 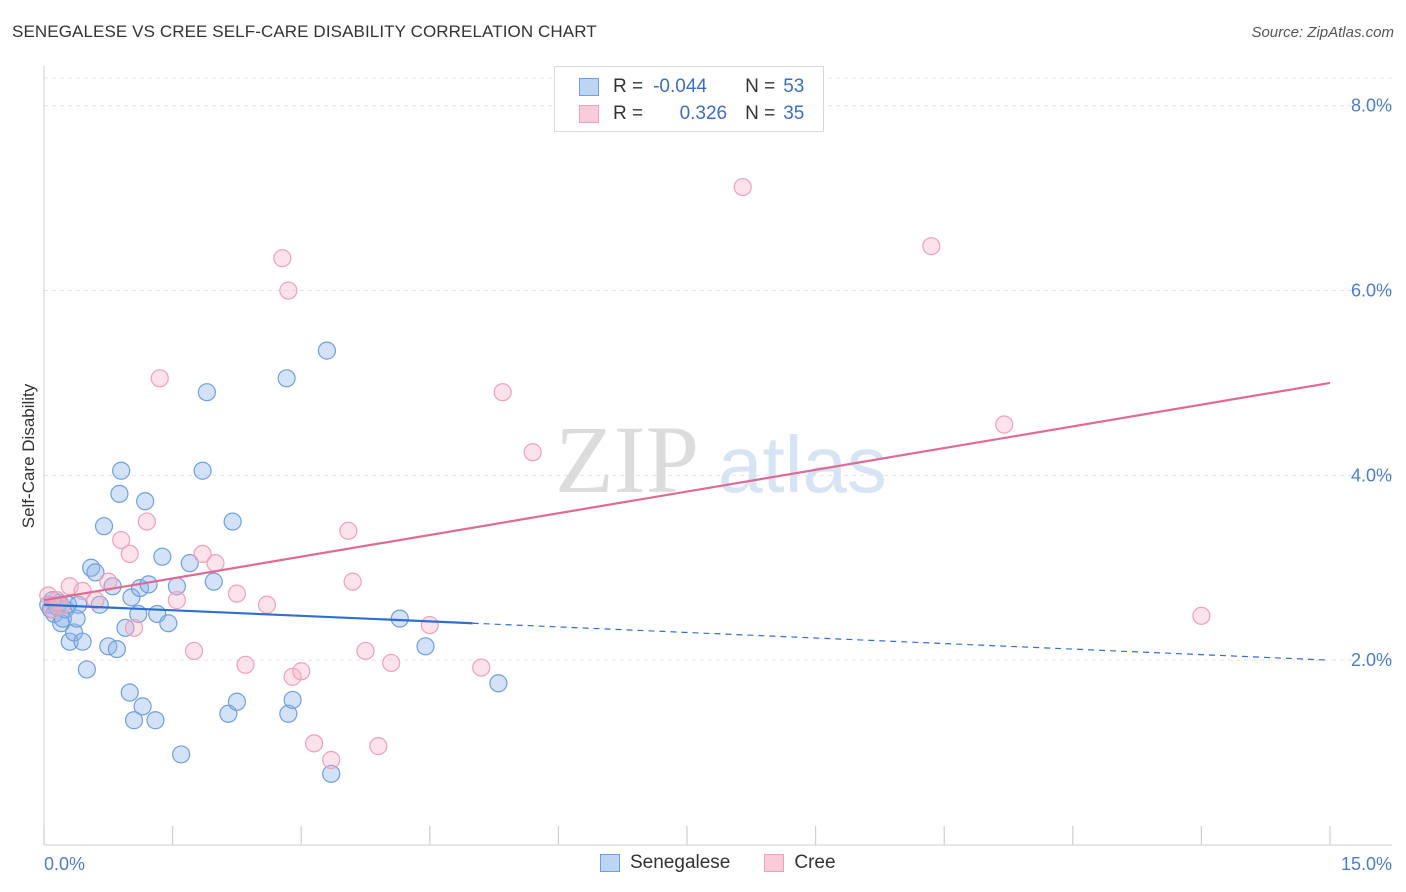 What do you see at coordinates (1371, 475) in the screenshot?
I see `y-tick-label: 4.0%` at bounding box center [1371, 475].